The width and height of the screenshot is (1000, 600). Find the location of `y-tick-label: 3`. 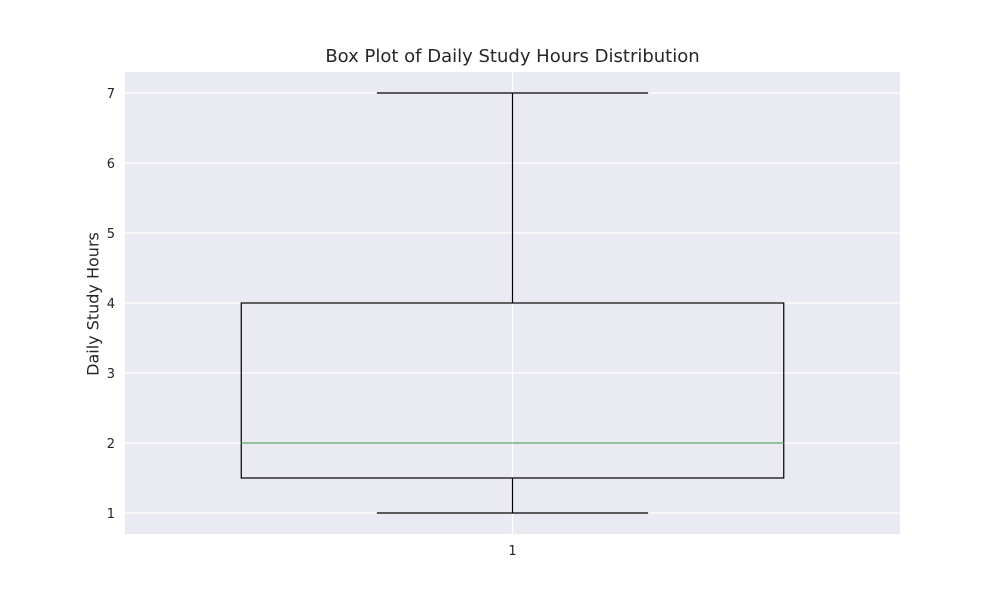

y-tick-label: 3 is located at coordinates (111, 374).